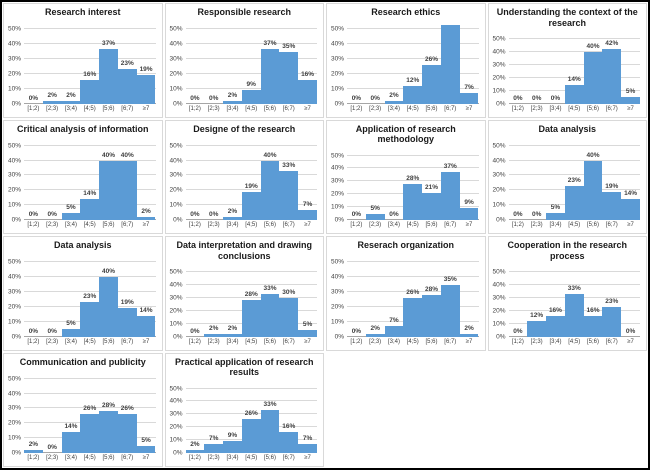 The image size is (650, 470). I want to click on bar-slot: 40%, so click(108, 179).